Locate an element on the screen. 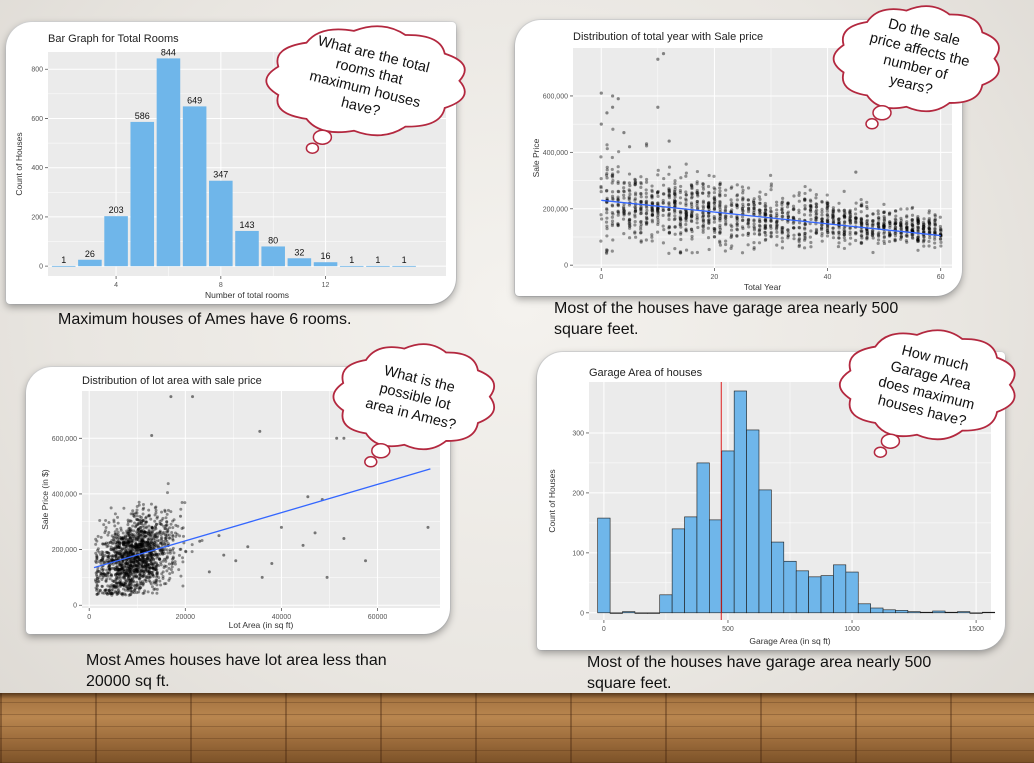 Image resolution: width=1034 pixels, height=763 pixels. cloud-shape is located at coordinates (414, 405).